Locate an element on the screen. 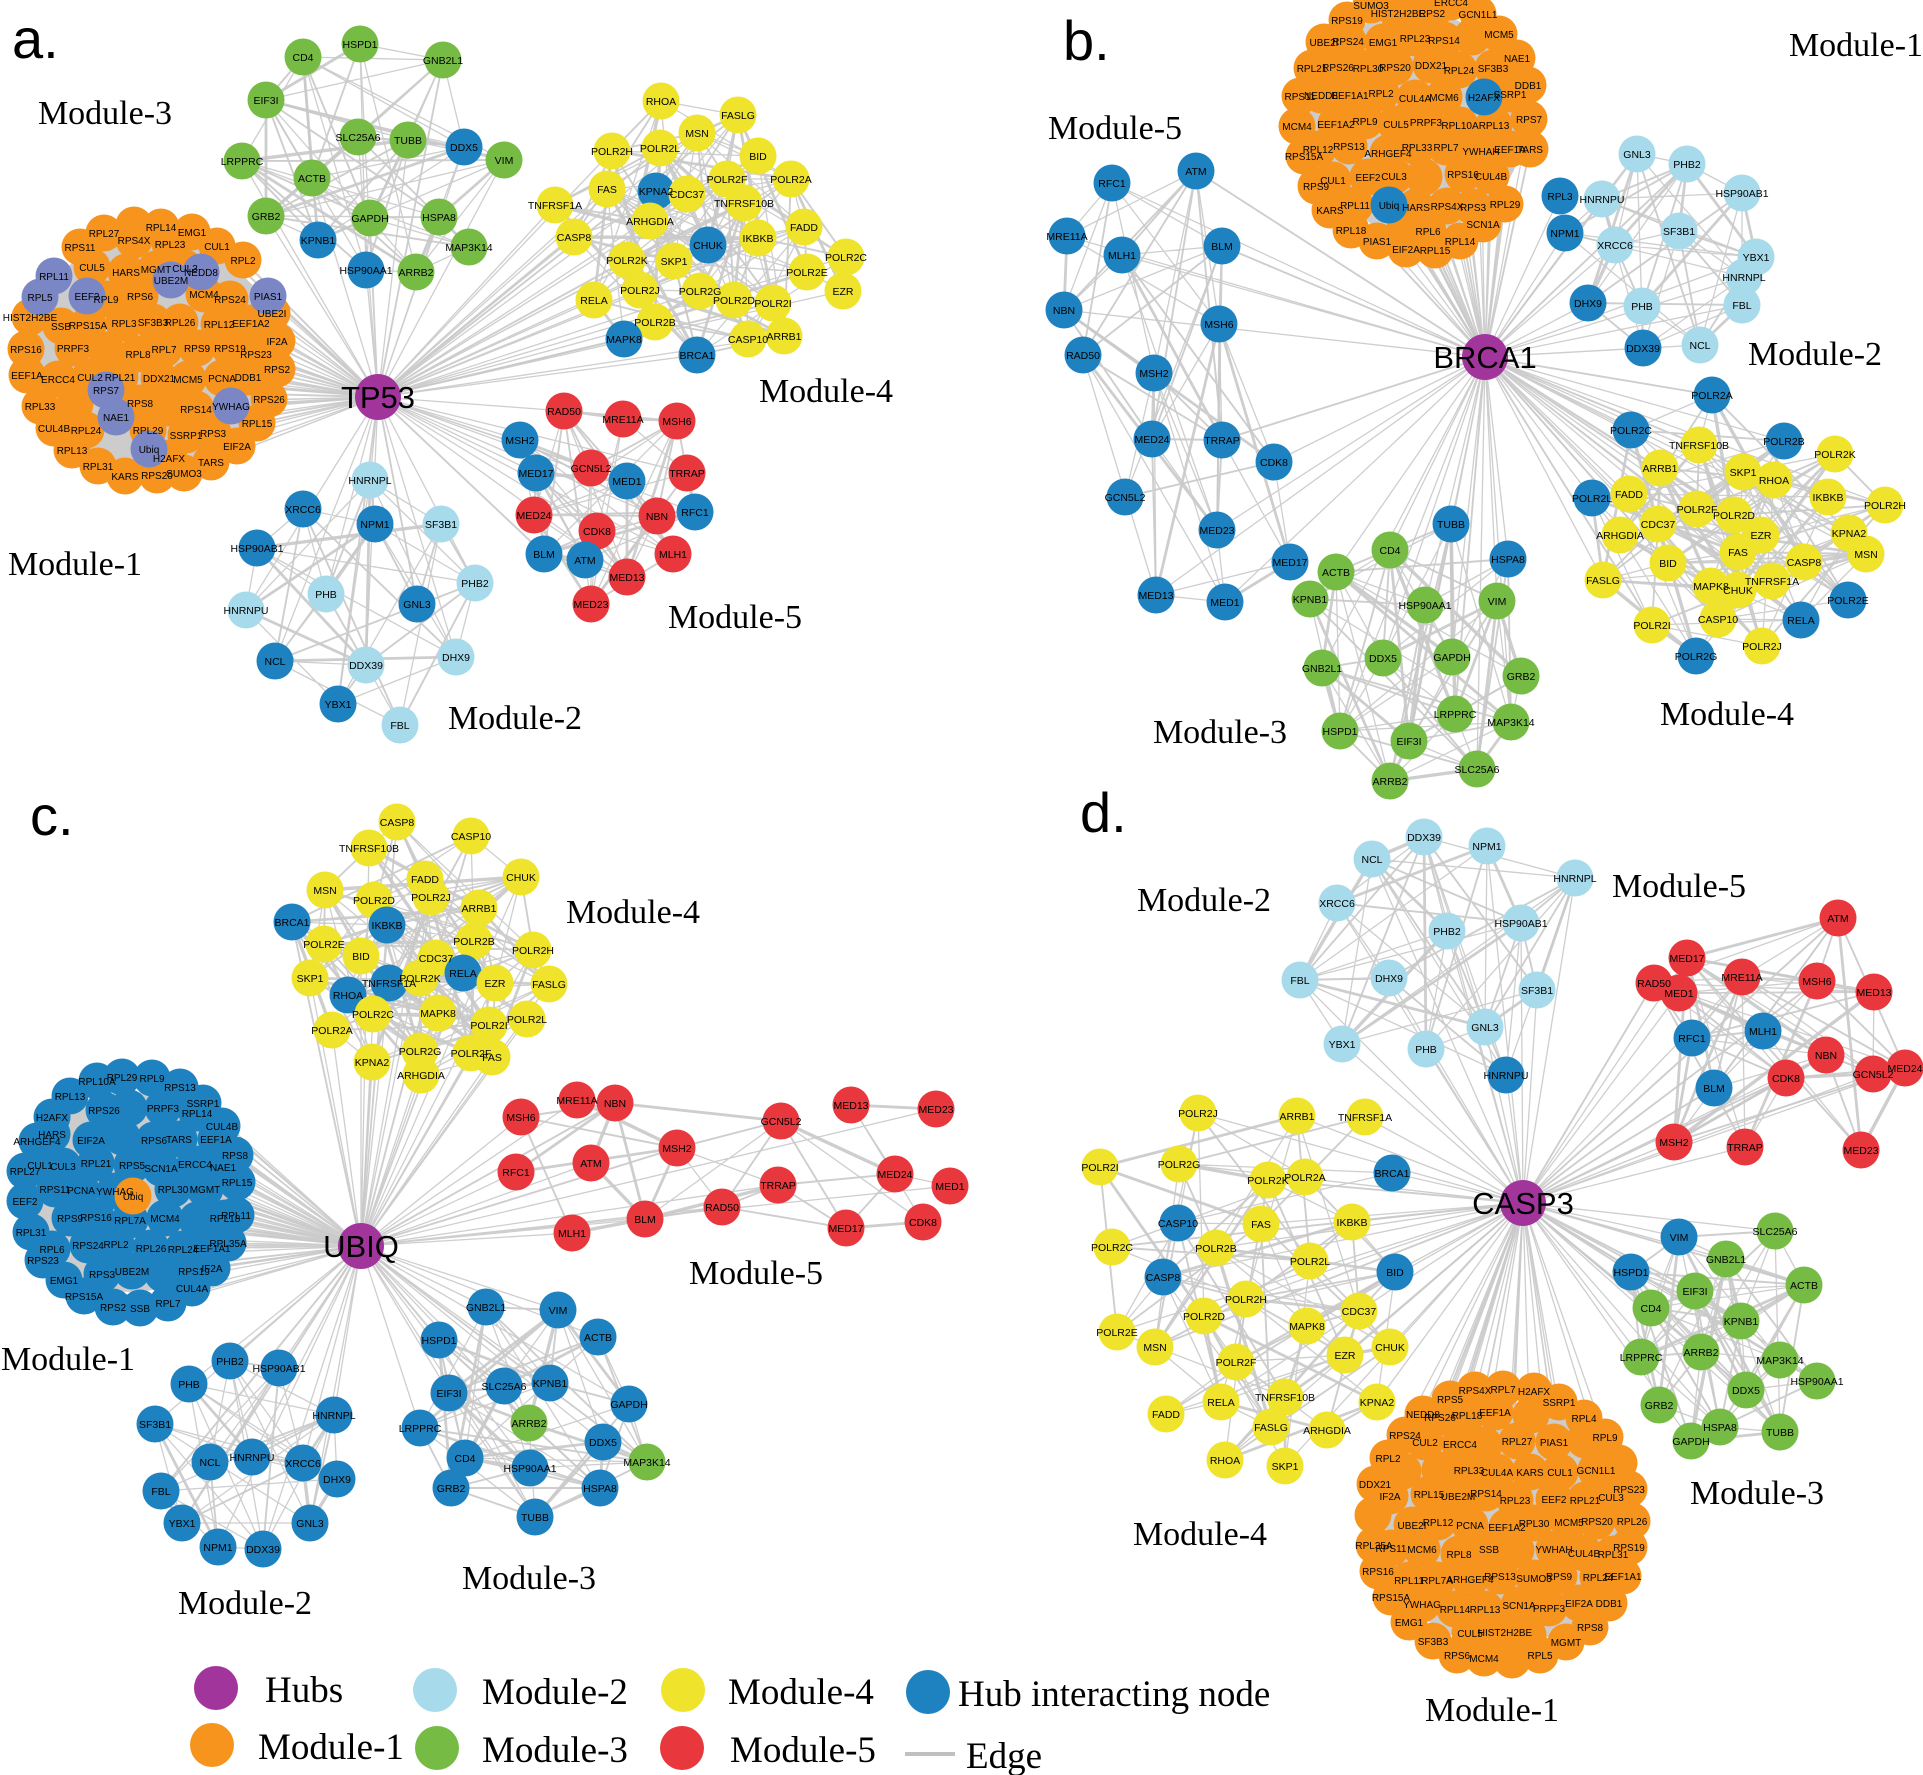 The height and width of the screenshot is (1775, 1923). svg-text: MAP3K14 is located at coordinates (1510, 723).